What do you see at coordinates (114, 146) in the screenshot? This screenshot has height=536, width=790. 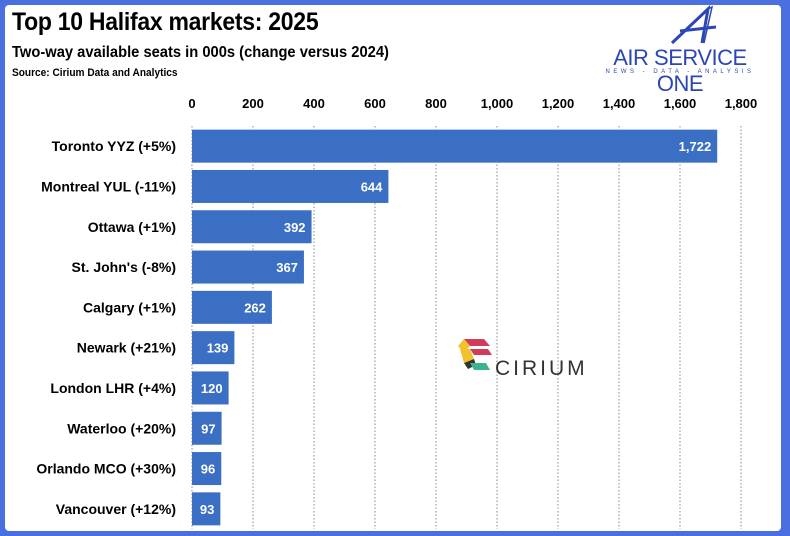 I see `category-label: Toronto YYZ (+5%)` at bounding box center [114, 146].